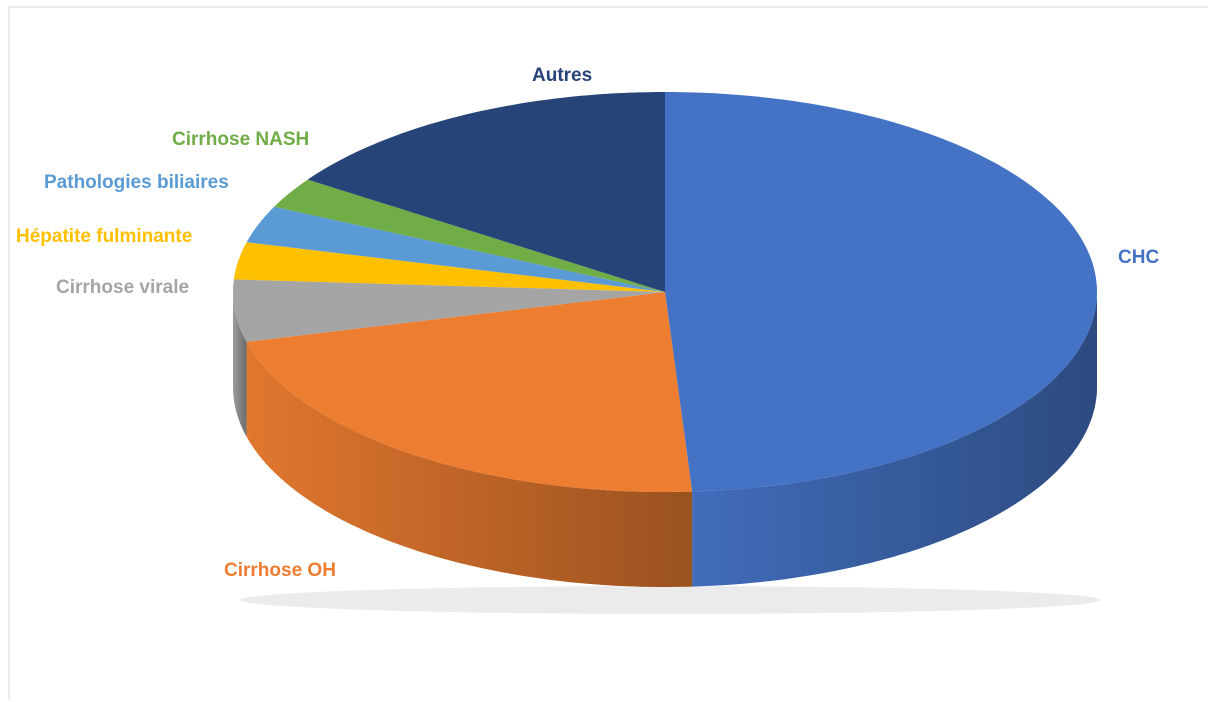 The width and height of the screenshot is (1208, 702). Describe the element at coordinates (136, 182) in the screenshot. I see `slice-label: Pathologies biliaires` at that location.